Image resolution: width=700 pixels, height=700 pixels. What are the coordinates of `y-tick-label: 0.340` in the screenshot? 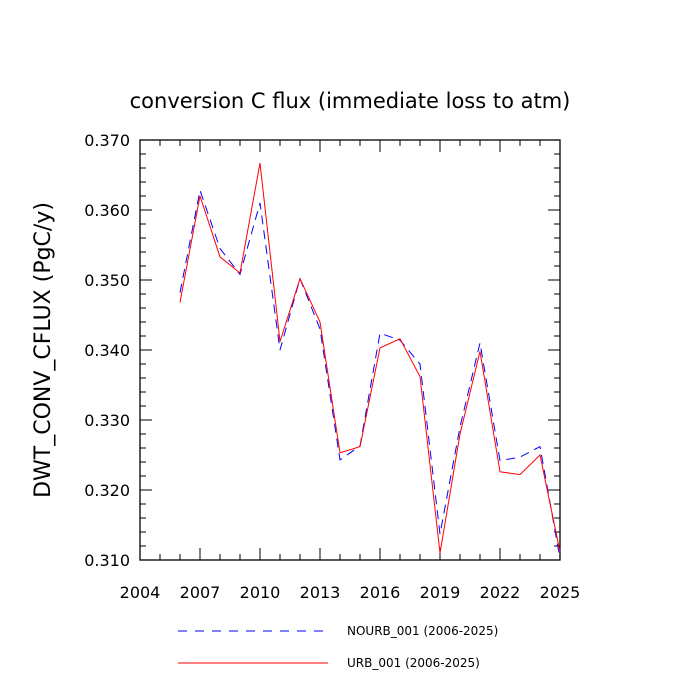 It's located at (107, 350).